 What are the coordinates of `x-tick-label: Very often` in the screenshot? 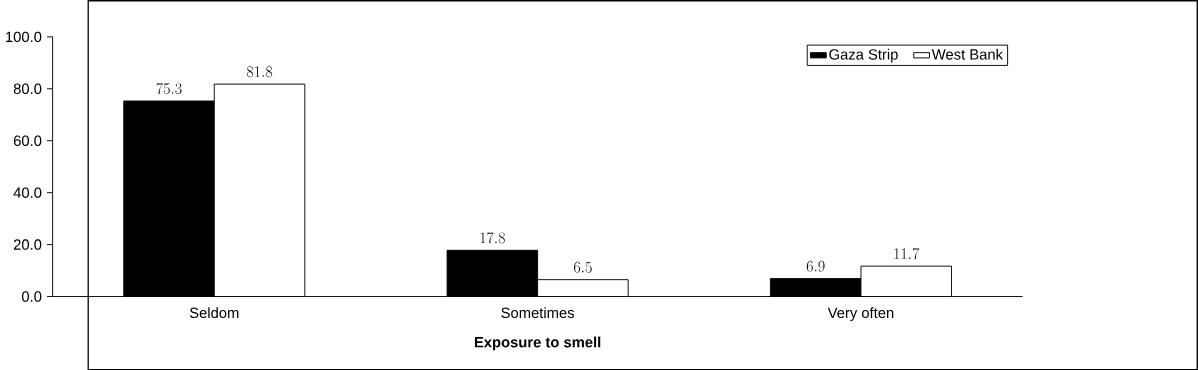 It's located at (860, 313).